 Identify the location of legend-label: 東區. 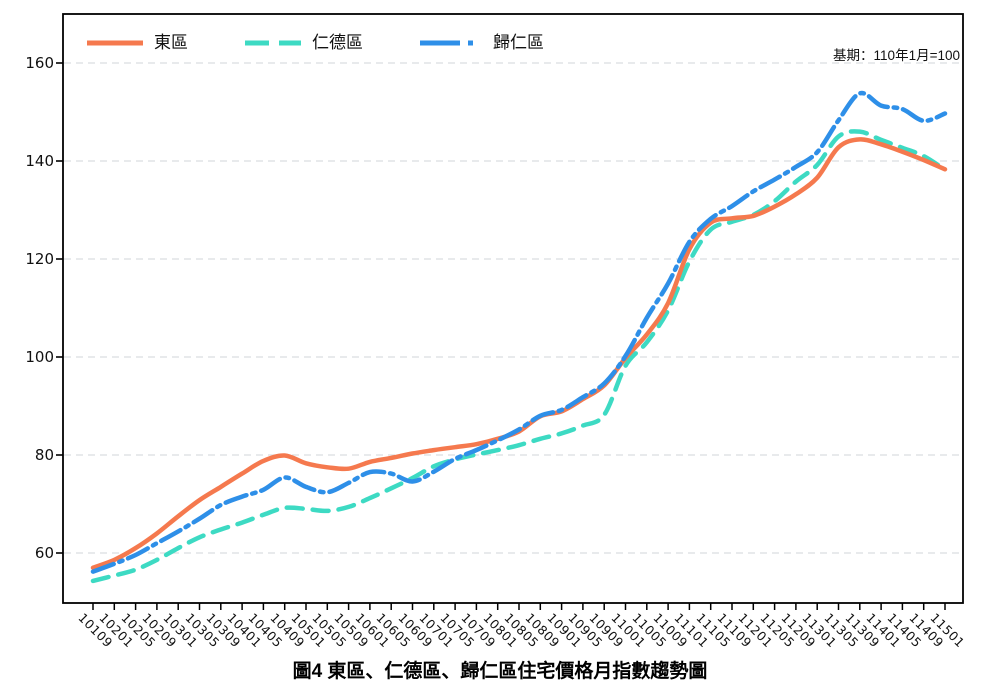
(171, 42).